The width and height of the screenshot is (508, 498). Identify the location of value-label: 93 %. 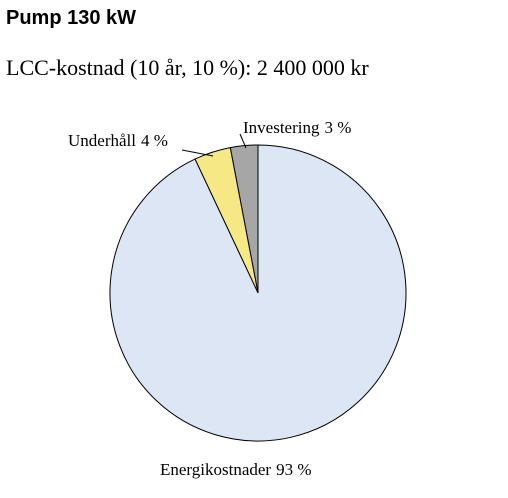
(293, 469).